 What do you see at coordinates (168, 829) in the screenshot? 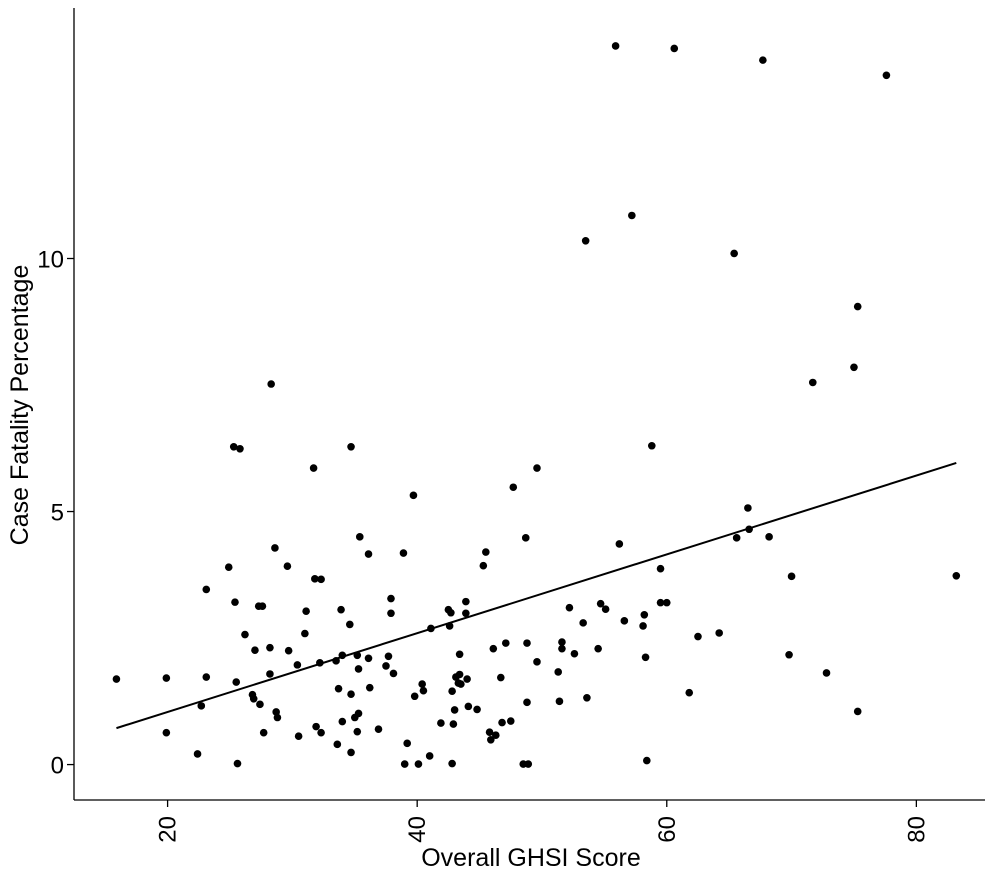
I see `x-tick-label: 20` at bounding box center [168, 829].